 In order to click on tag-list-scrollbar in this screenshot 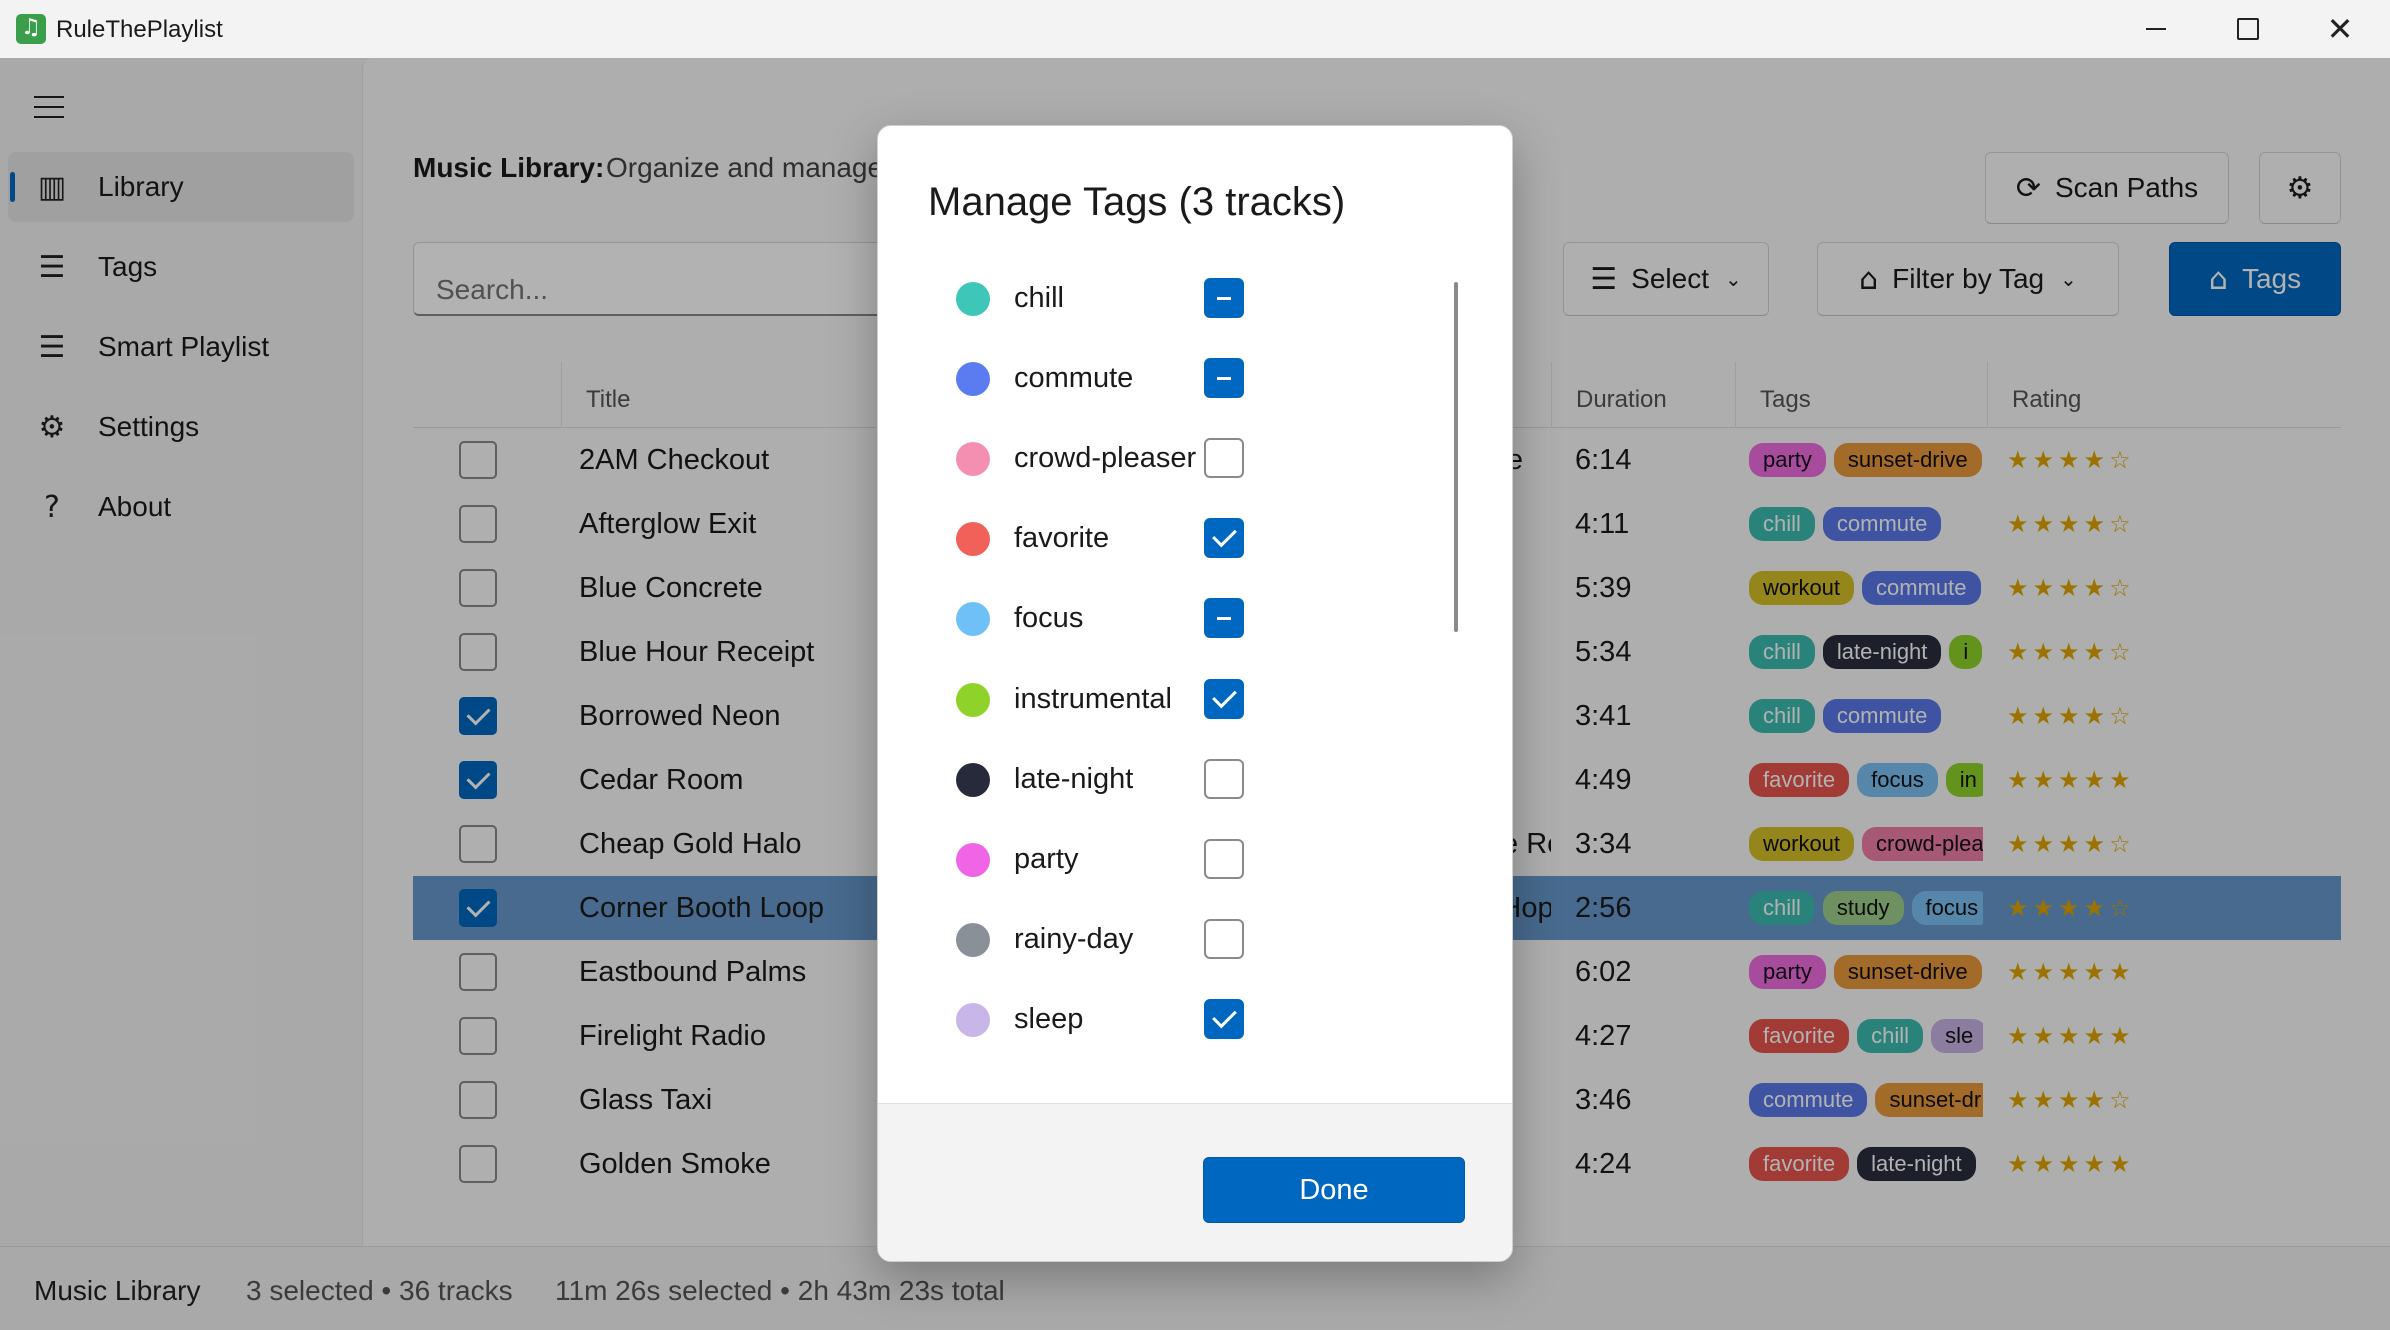, I will do `click(1456, 457)`.